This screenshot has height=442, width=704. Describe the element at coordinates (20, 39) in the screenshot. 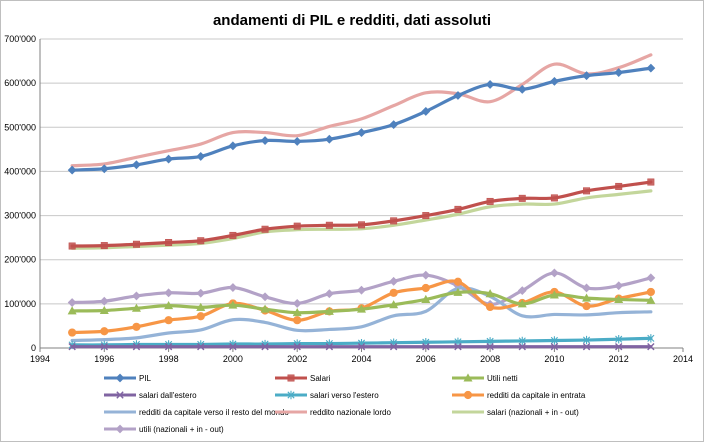

I see `y-tick-label: 700'000` at that location.